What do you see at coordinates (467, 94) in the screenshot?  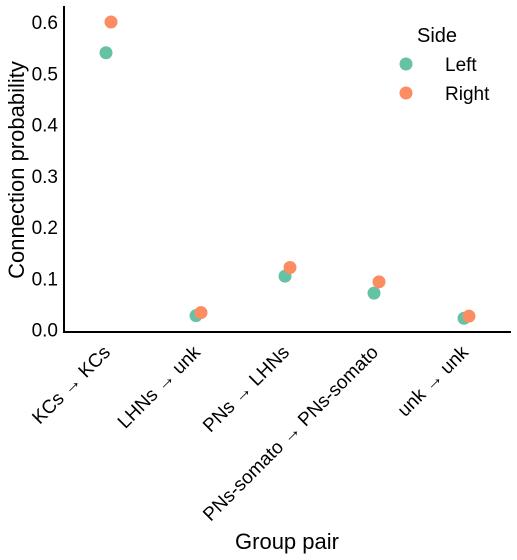 I see `legend-label-right: Right` at bounding box center [467, 94].